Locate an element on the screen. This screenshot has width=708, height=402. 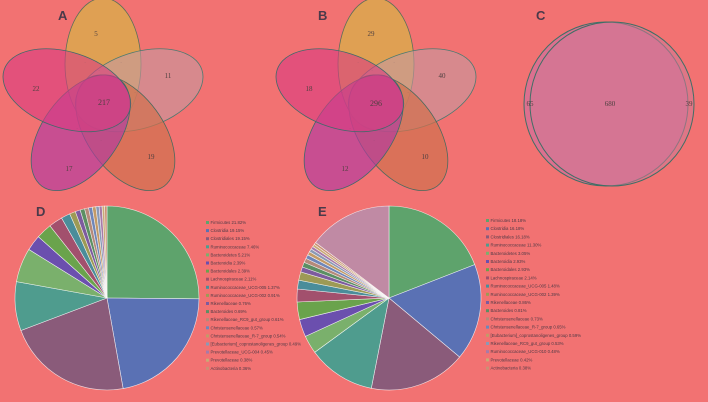
pie-d-legend-label-11: Bacteroides 0.69% is located at coordinates (229, 311).